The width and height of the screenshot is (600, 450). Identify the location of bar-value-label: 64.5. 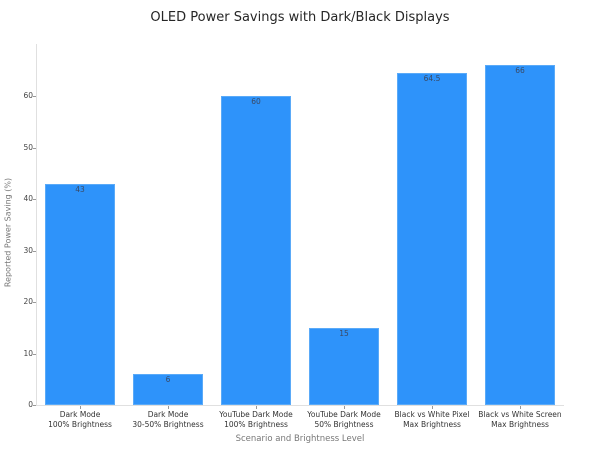
(432, 78).